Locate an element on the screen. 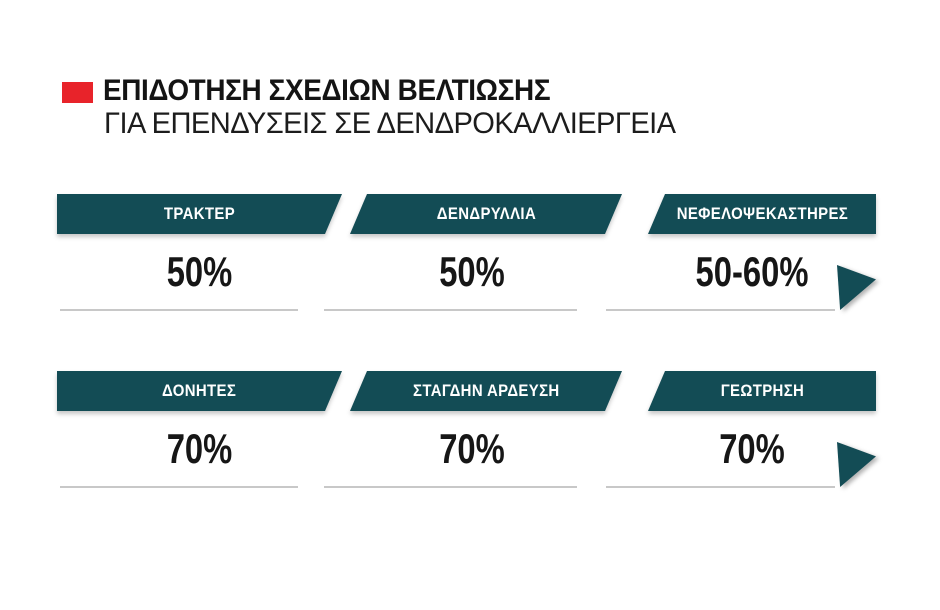 This screenshot has width=940, height=610. cell-saplings: ΔΕΝΔΡΥΛΛΙΑ 50% is located at coordinates (486, 259).